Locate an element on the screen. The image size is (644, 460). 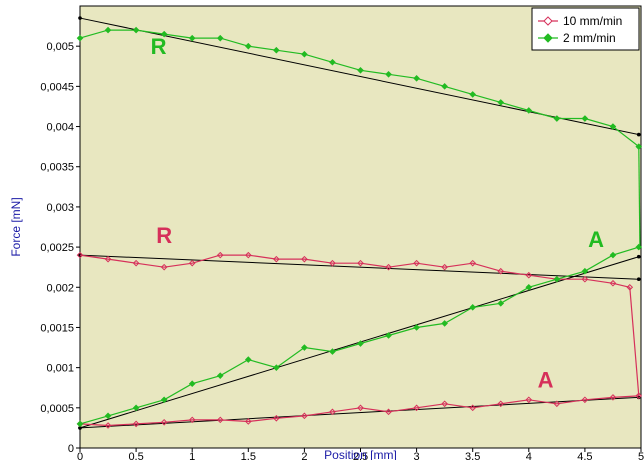
y-tick-label: 0,0035 is located at coordinates (57, 168).